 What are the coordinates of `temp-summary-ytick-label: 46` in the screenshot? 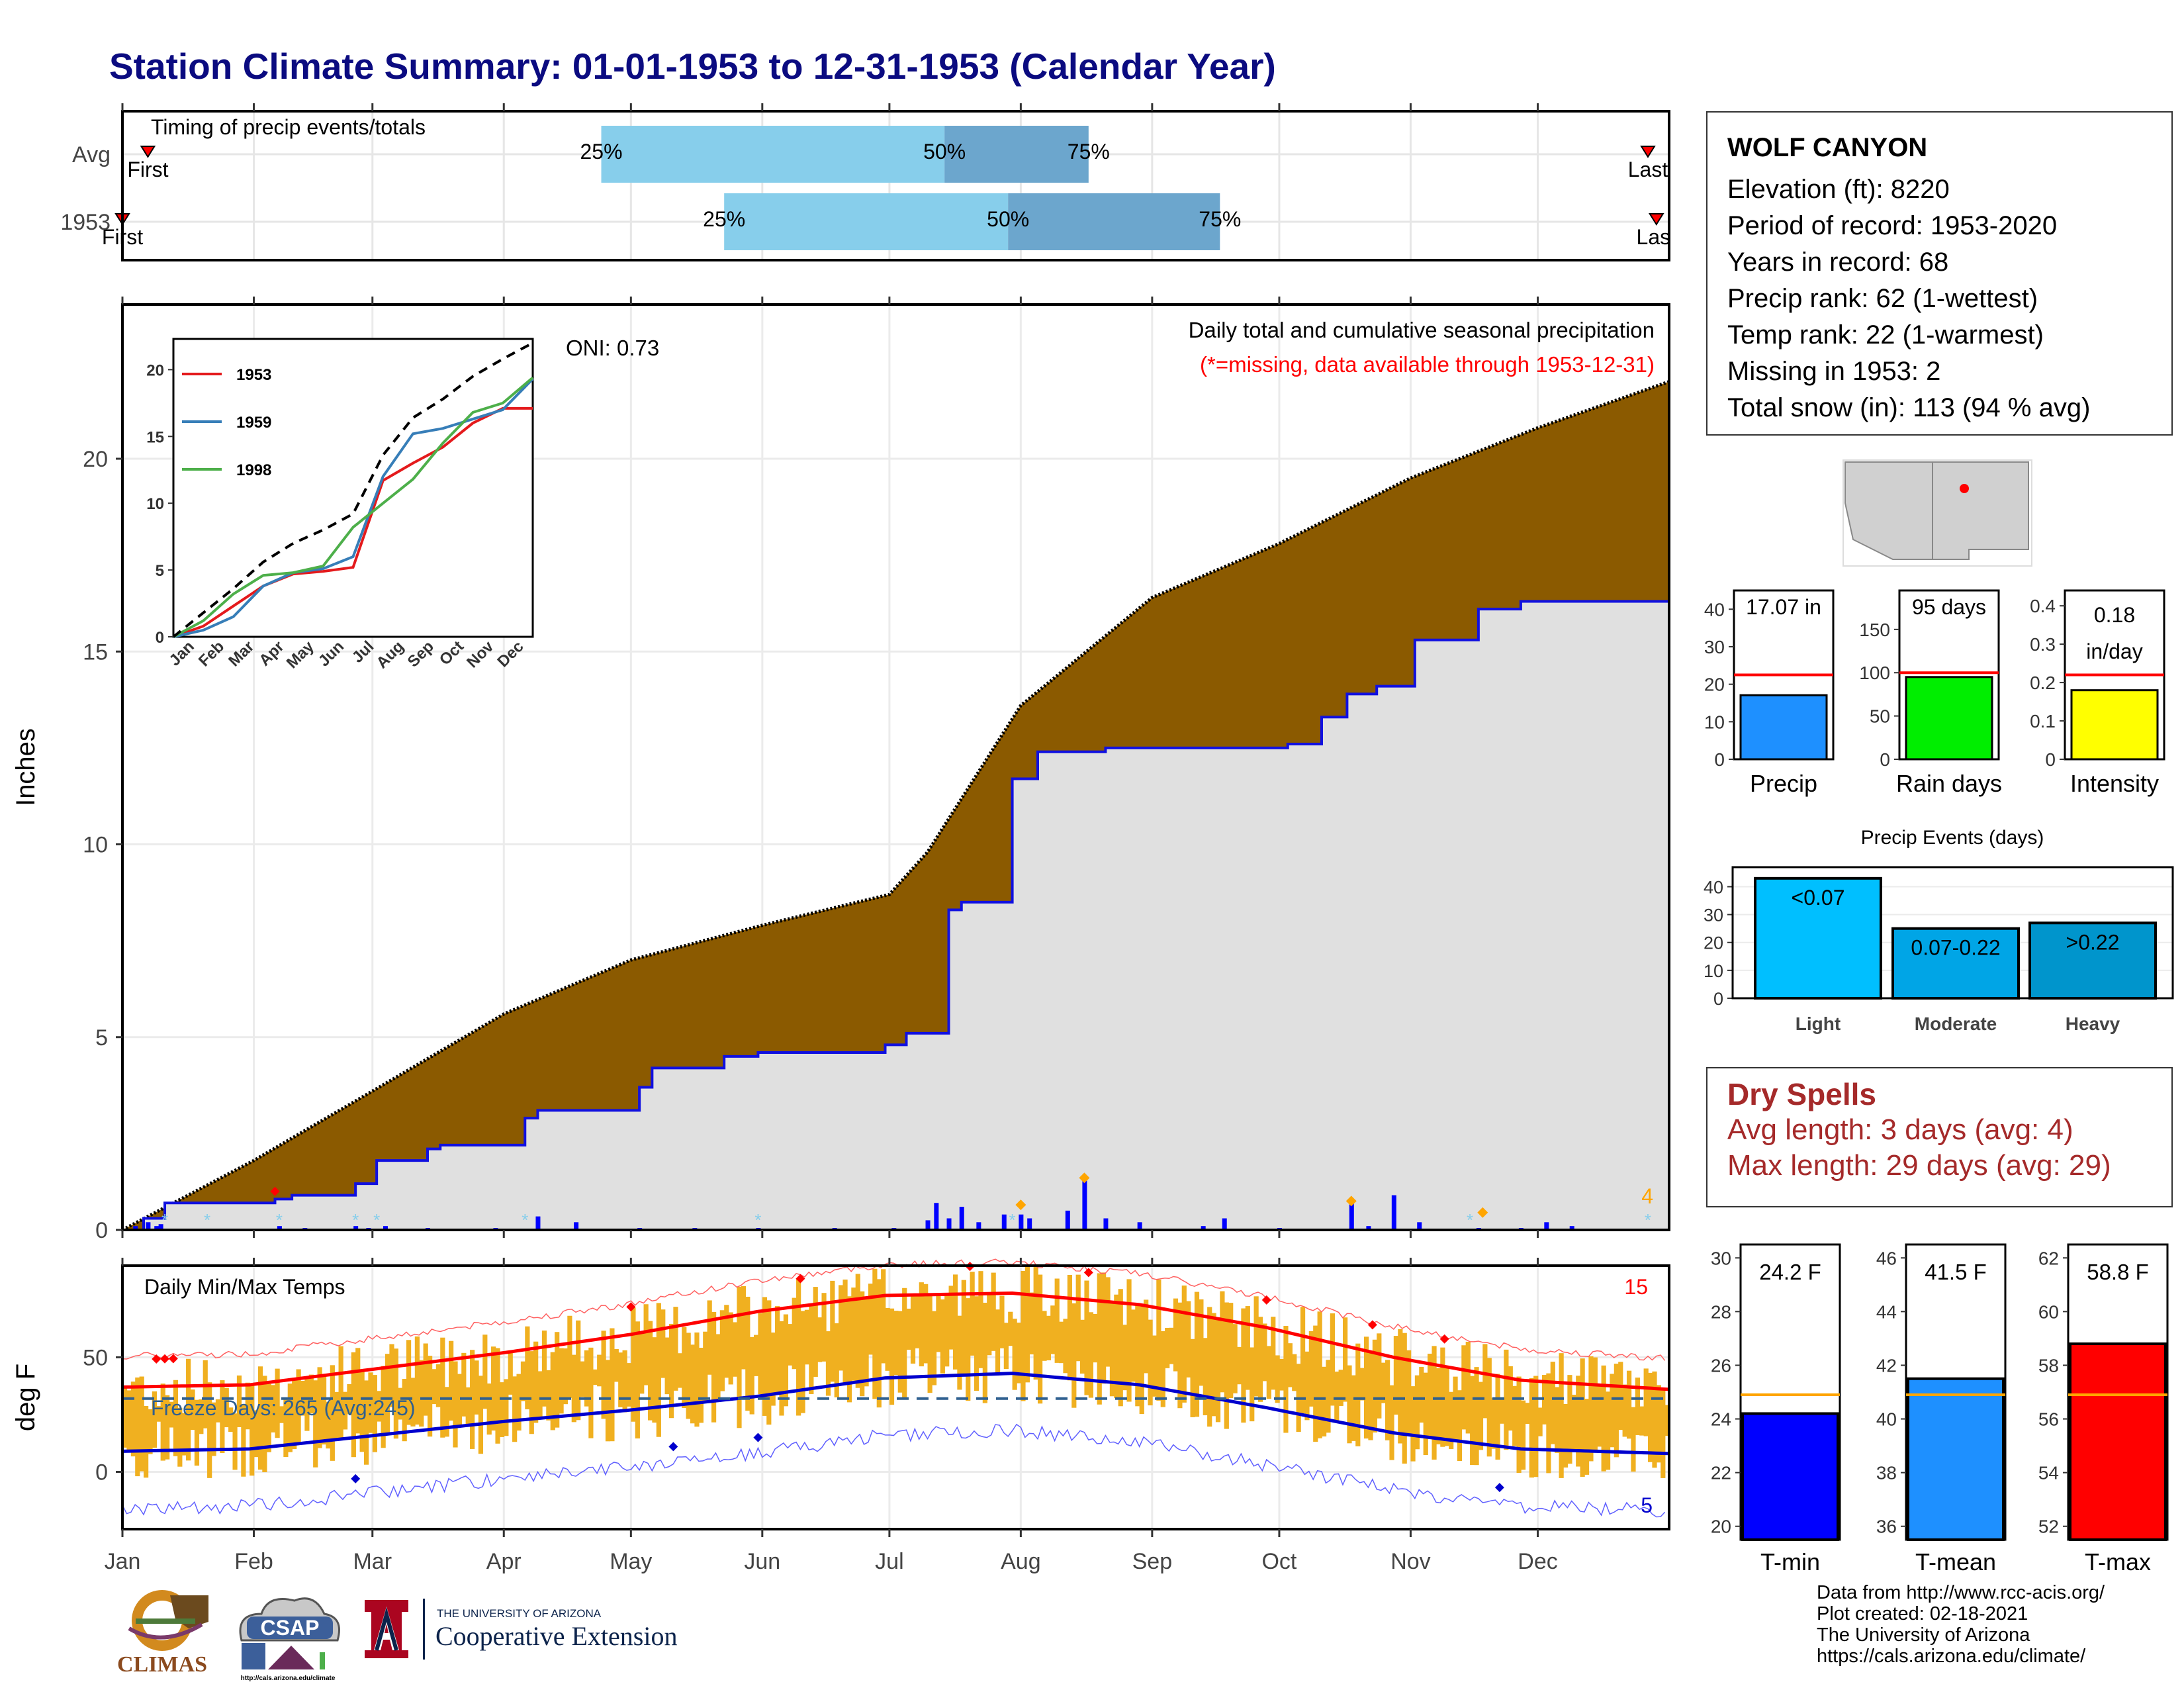 It's located at (1886, 1258).